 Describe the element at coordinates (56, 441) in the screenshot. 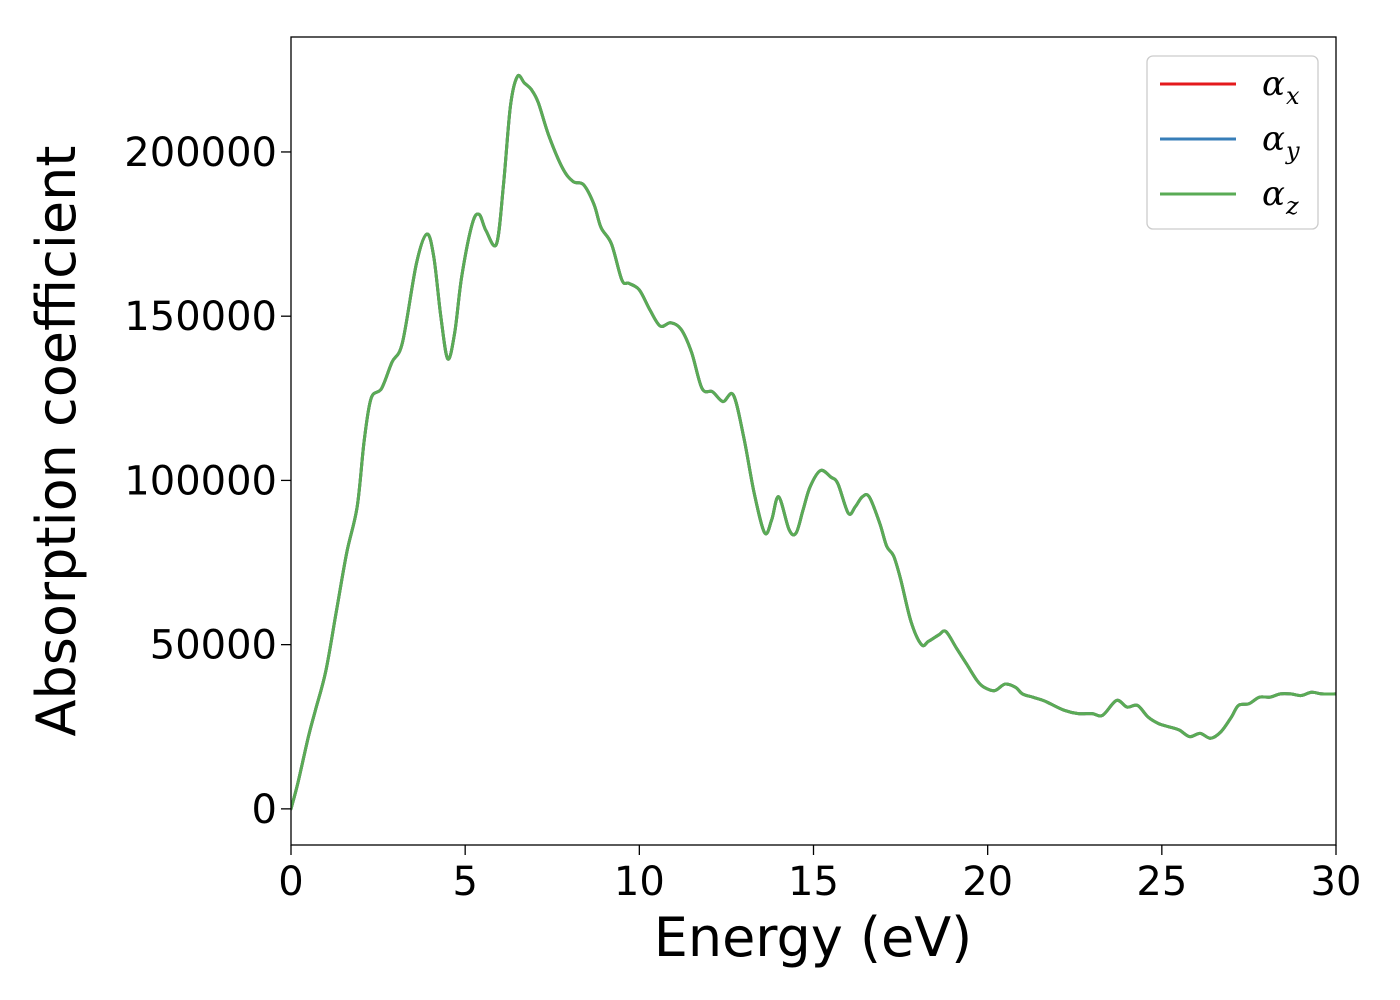

I see `y-axis-label: Absorption coefficient` at that location.